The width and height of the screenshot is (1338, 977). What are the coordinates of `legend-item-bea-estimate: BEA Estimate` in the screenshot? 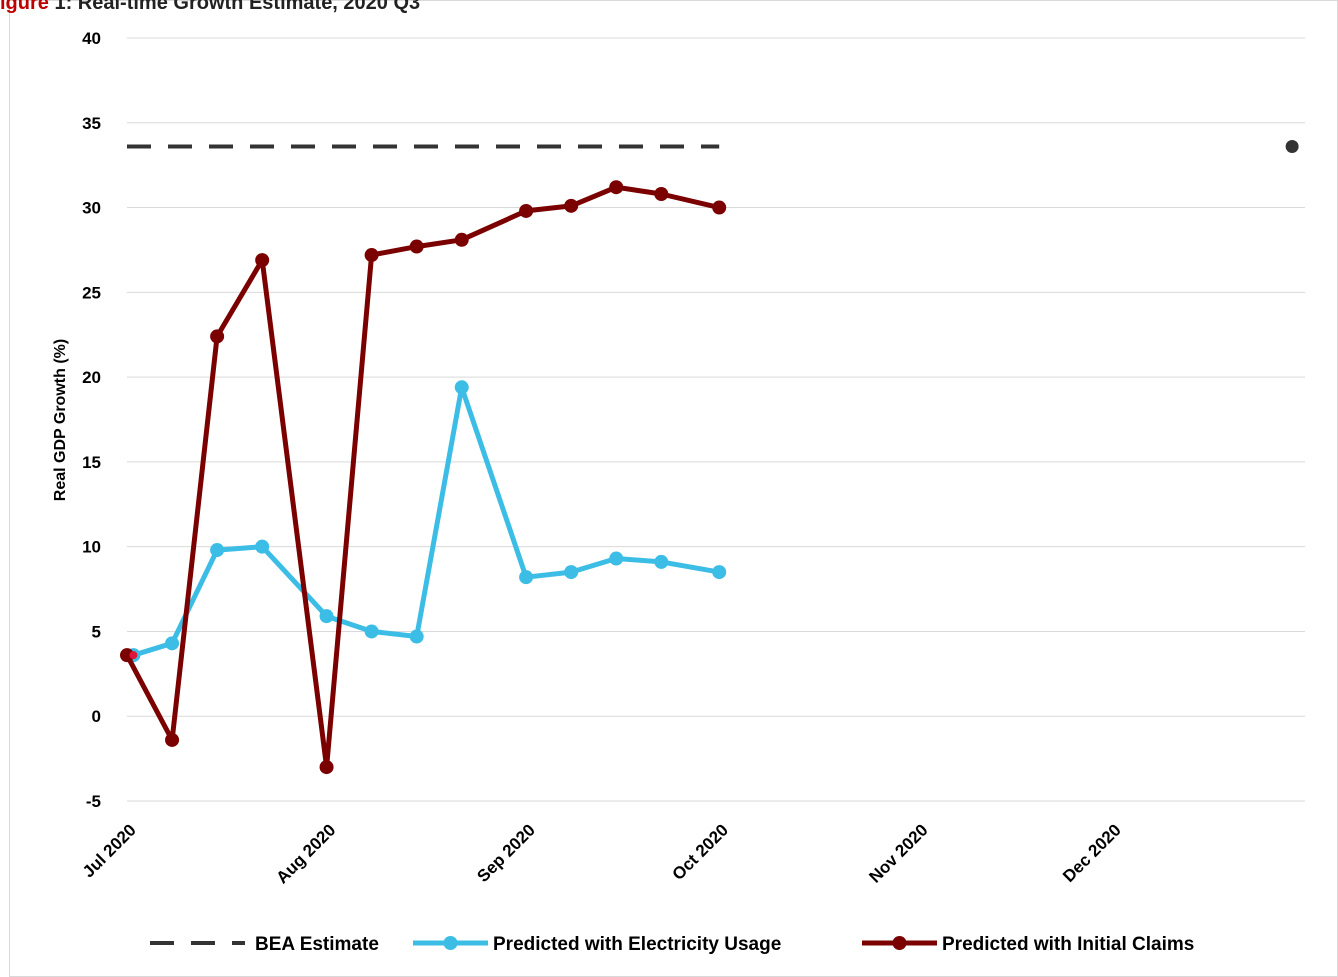 It's located at (264, 944).